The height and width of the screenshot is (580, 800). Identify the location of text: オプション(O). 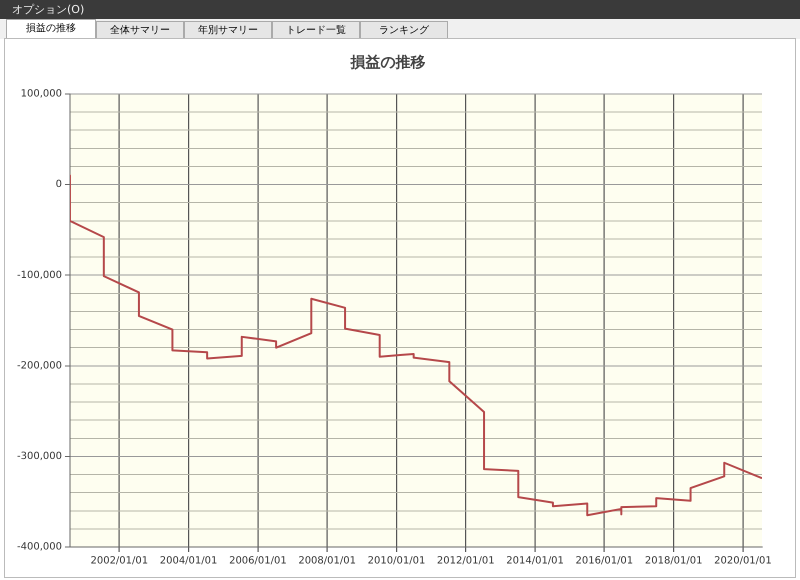
(400, 9).